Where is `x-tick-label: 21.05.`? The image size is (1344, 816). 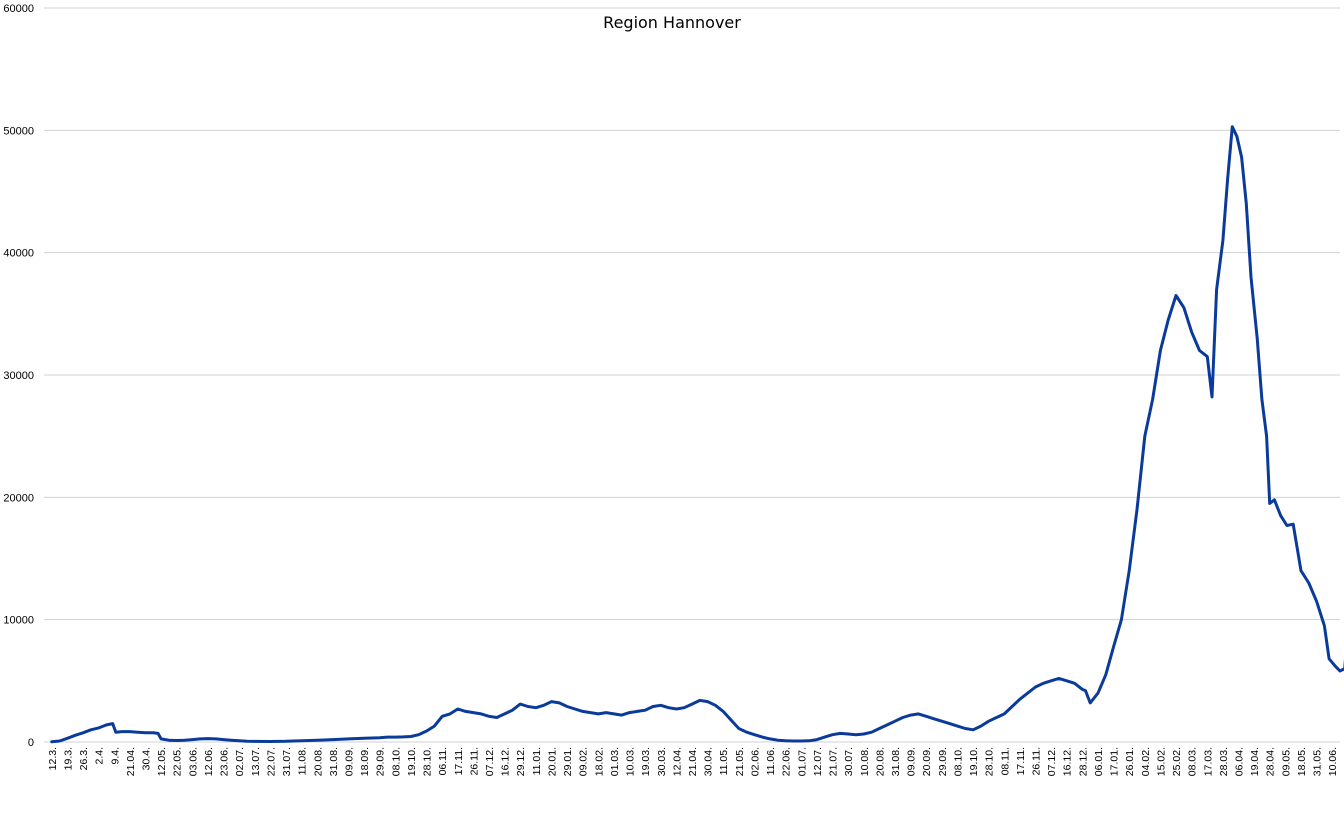 x-tick-label: 21.05. is located at coordinates (740, 761).